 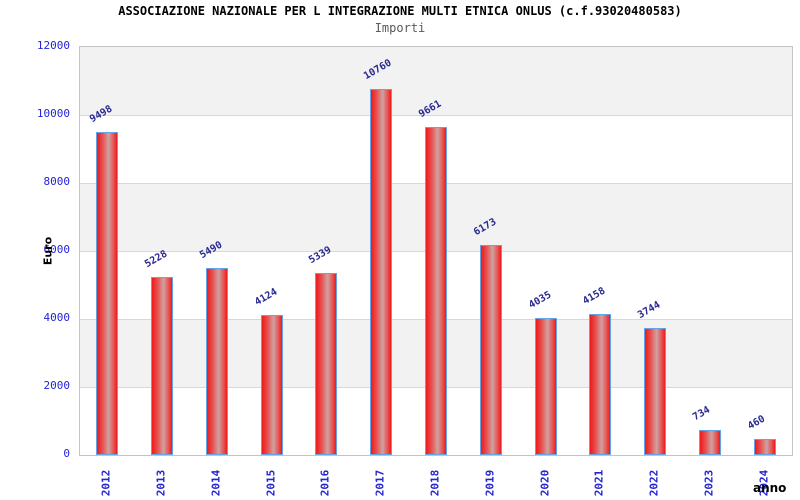 What do you see at coordinates (325, 483) in the screenshot?
I see `x-tick-label: 2016` at bounding box center [325, 483].